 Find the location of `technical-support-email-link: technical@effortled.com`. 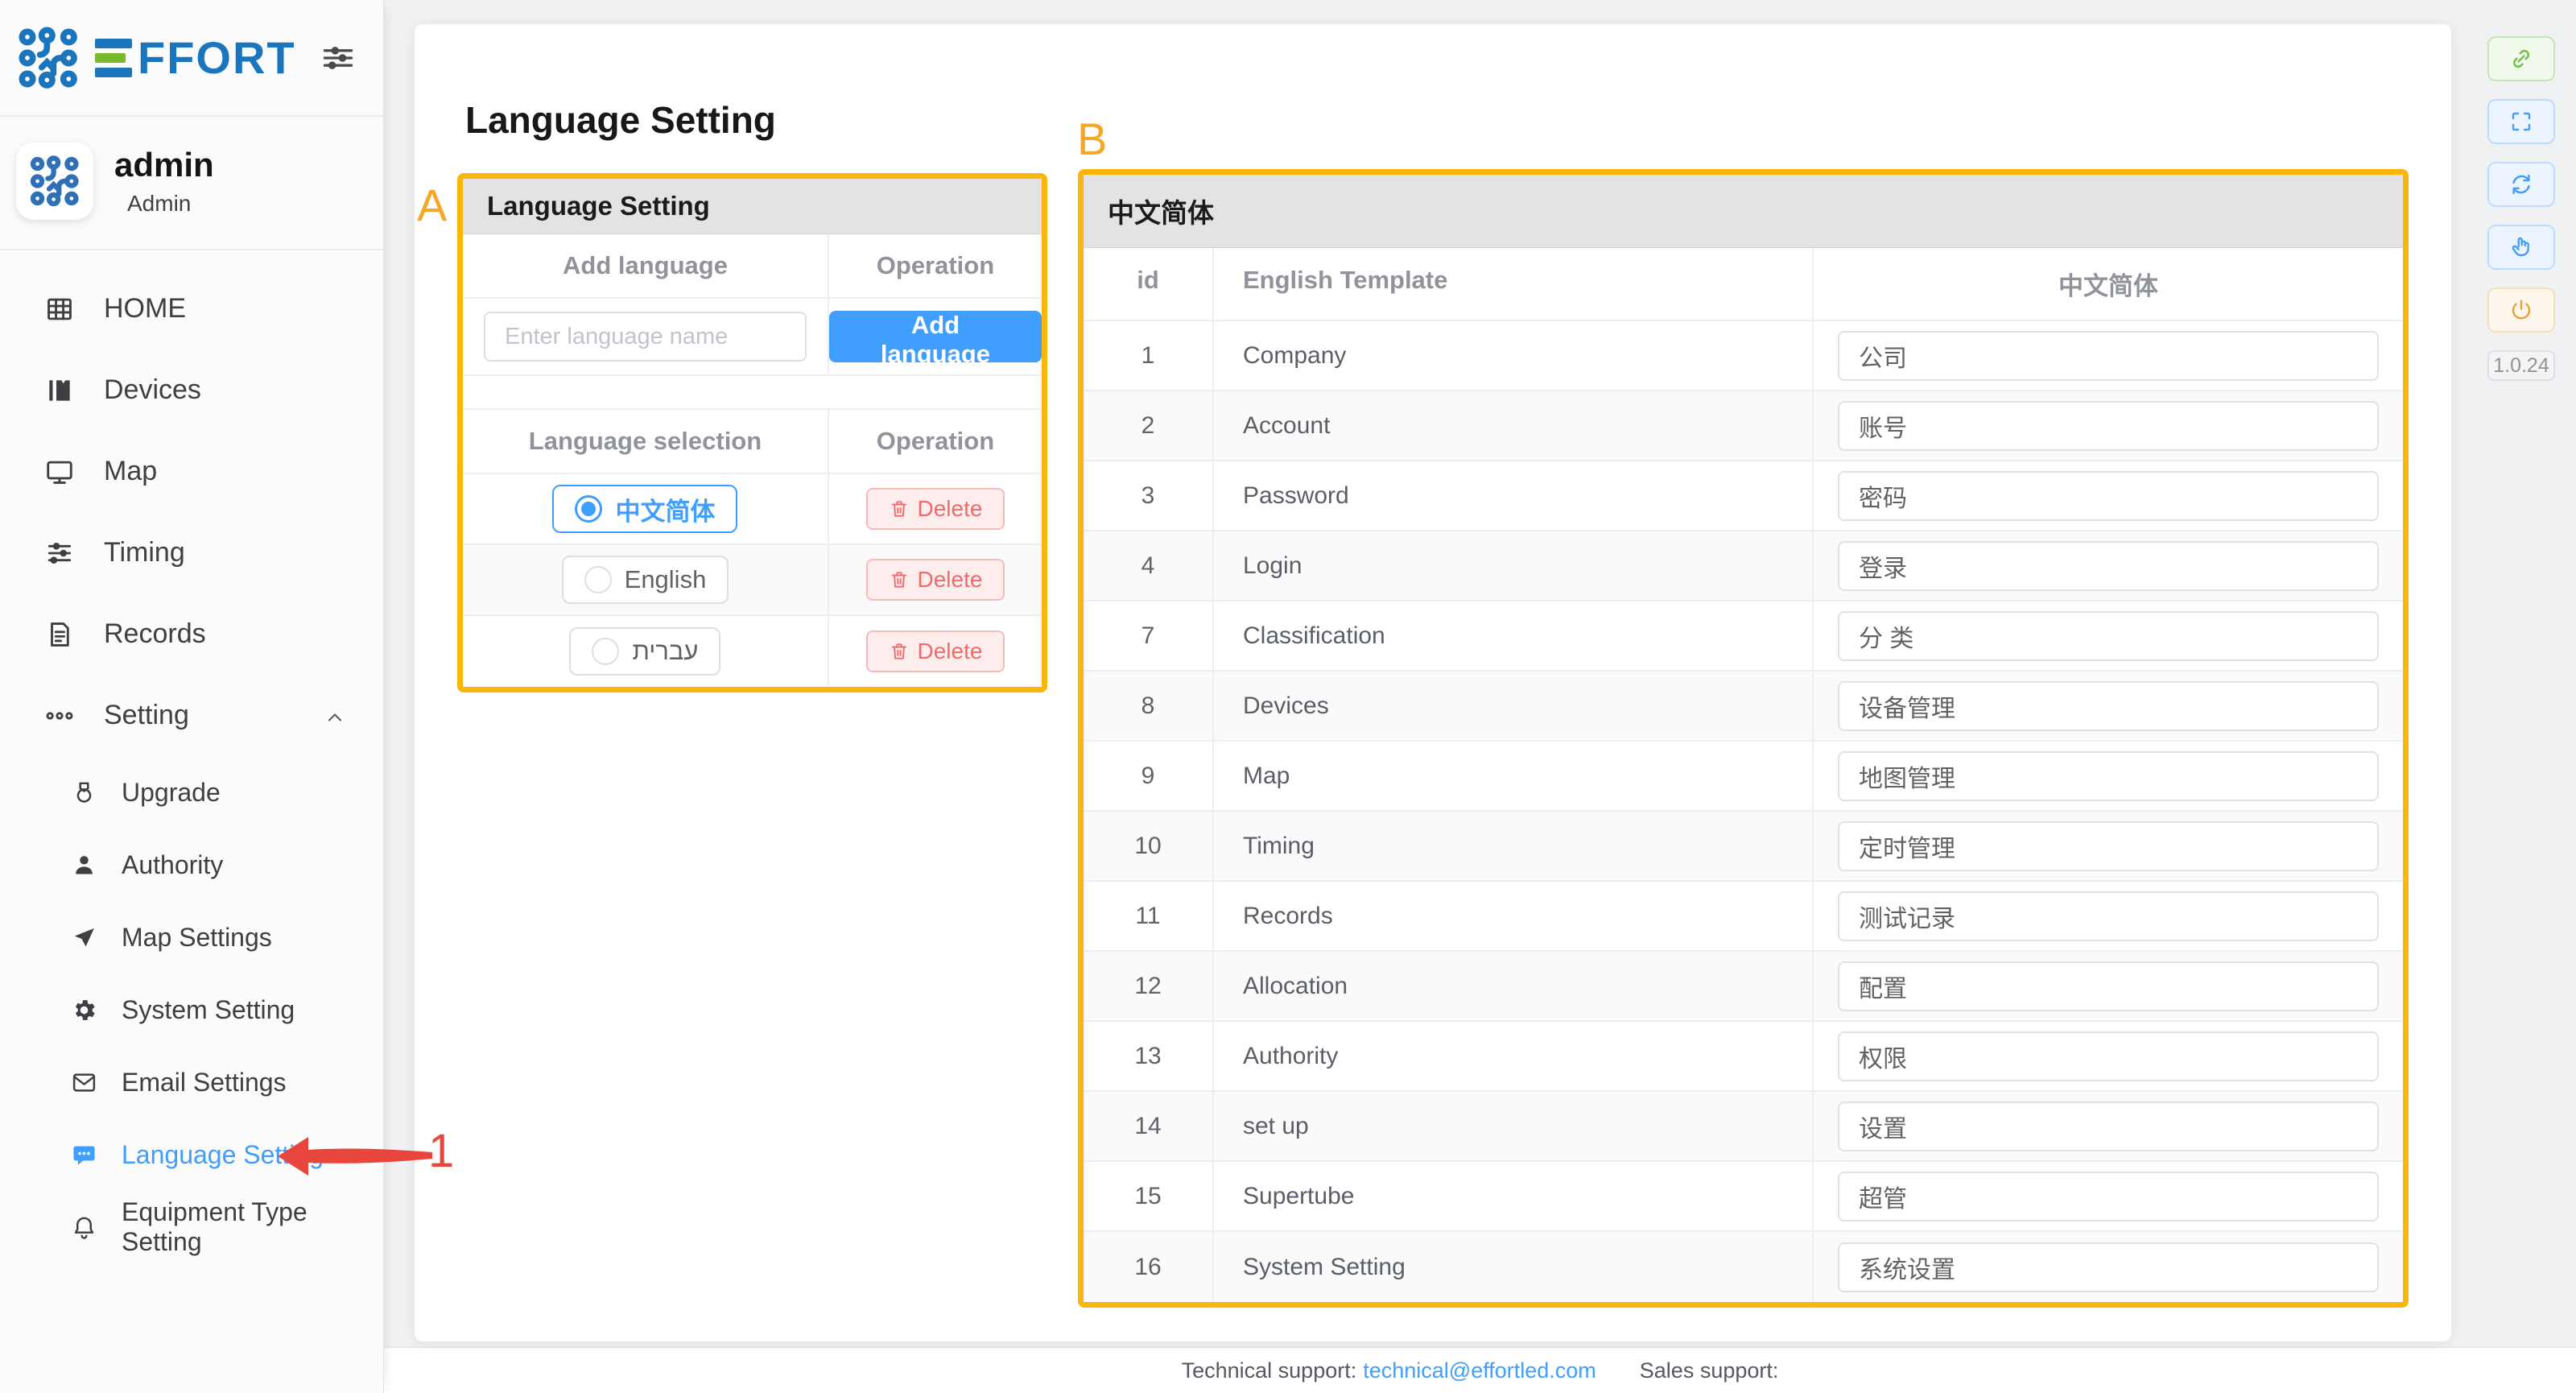

technical-support-email-link: technical@effortled.com is located at coordinates (1479, 1370).